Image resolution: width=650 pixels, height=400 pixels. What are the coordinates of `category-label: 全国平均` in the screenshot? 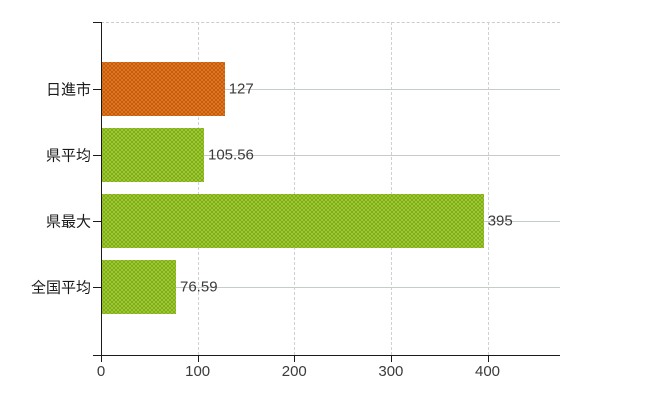 It's located at (60, 288).